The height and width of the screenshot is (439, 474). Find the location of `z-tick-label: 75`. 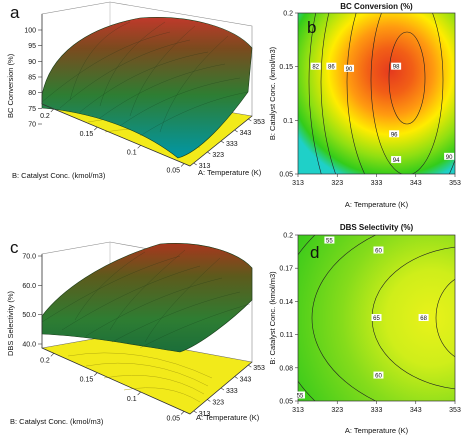

z-tick-label: 75 is located at coordinates (32, 109).